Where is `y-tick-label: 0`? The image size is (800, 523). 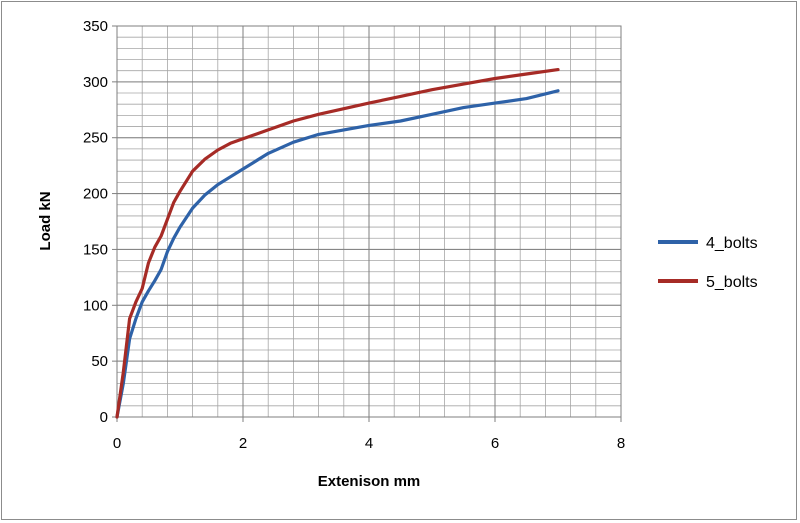
y-tick-label: 0 is located at coordinates (104, 417).